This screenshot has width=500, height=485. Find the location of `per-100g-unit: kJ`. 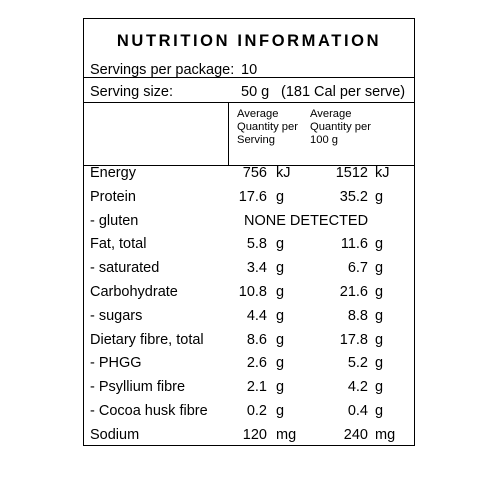

per-100g-unit: kJ is located at coordinates (382, 173).